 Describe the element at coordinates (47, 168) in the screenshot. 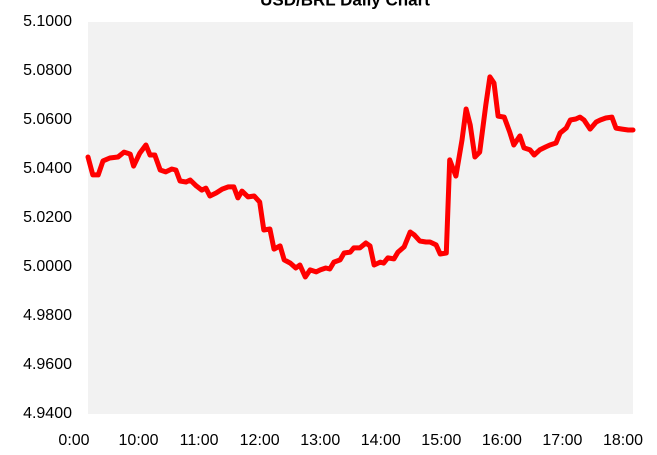

I see `y-tick-label: 5.0400` at that location.